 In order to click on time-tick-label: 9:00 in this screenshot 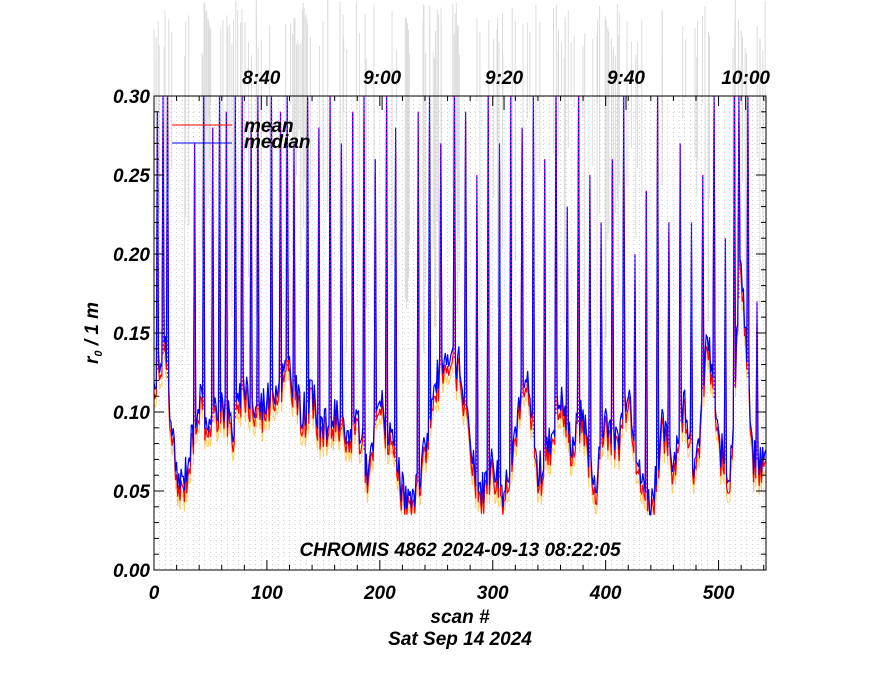, I will do `click(382, 78)`.